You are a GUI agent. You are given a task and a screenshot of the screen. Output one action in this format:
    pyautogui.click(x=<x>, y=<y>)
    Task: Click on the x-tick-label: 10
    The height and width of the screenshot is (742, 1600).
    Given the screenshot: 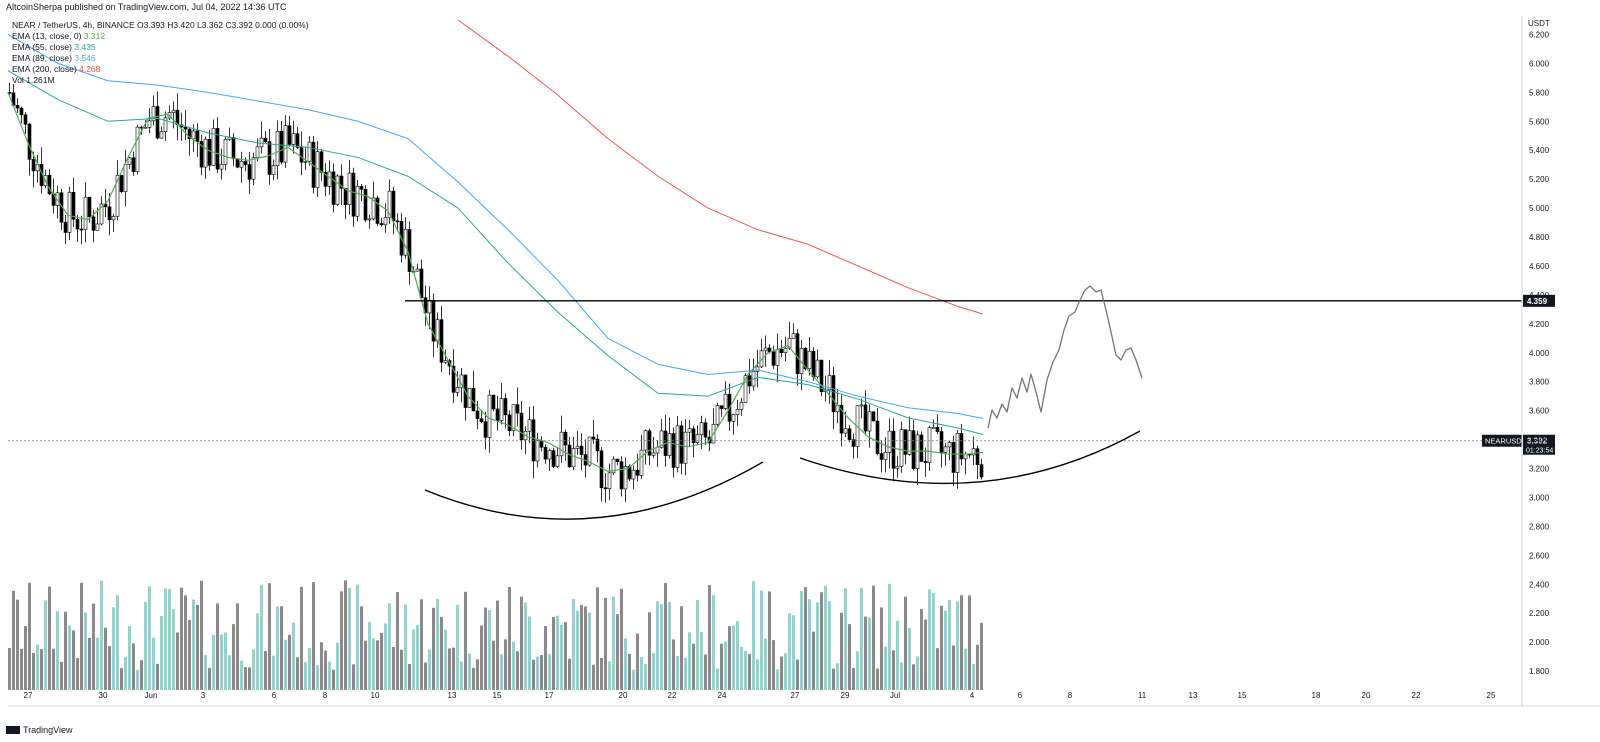 What is the action you would take?
    pyautogui.click(x=375, y=695)
    